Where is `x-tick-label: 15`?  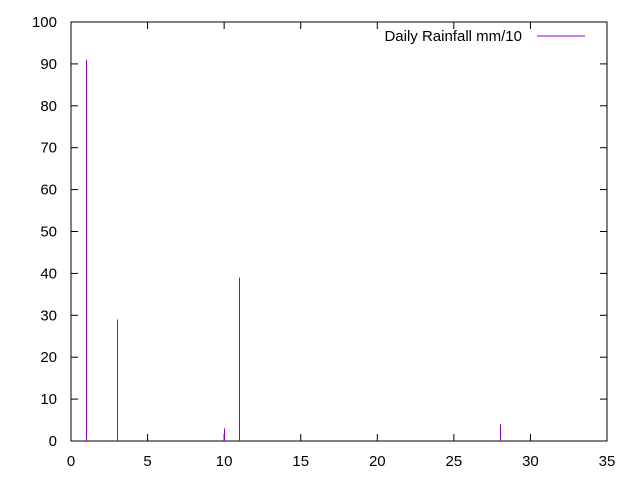
x-tick-label: 15 is located at coordinates (300, 461).